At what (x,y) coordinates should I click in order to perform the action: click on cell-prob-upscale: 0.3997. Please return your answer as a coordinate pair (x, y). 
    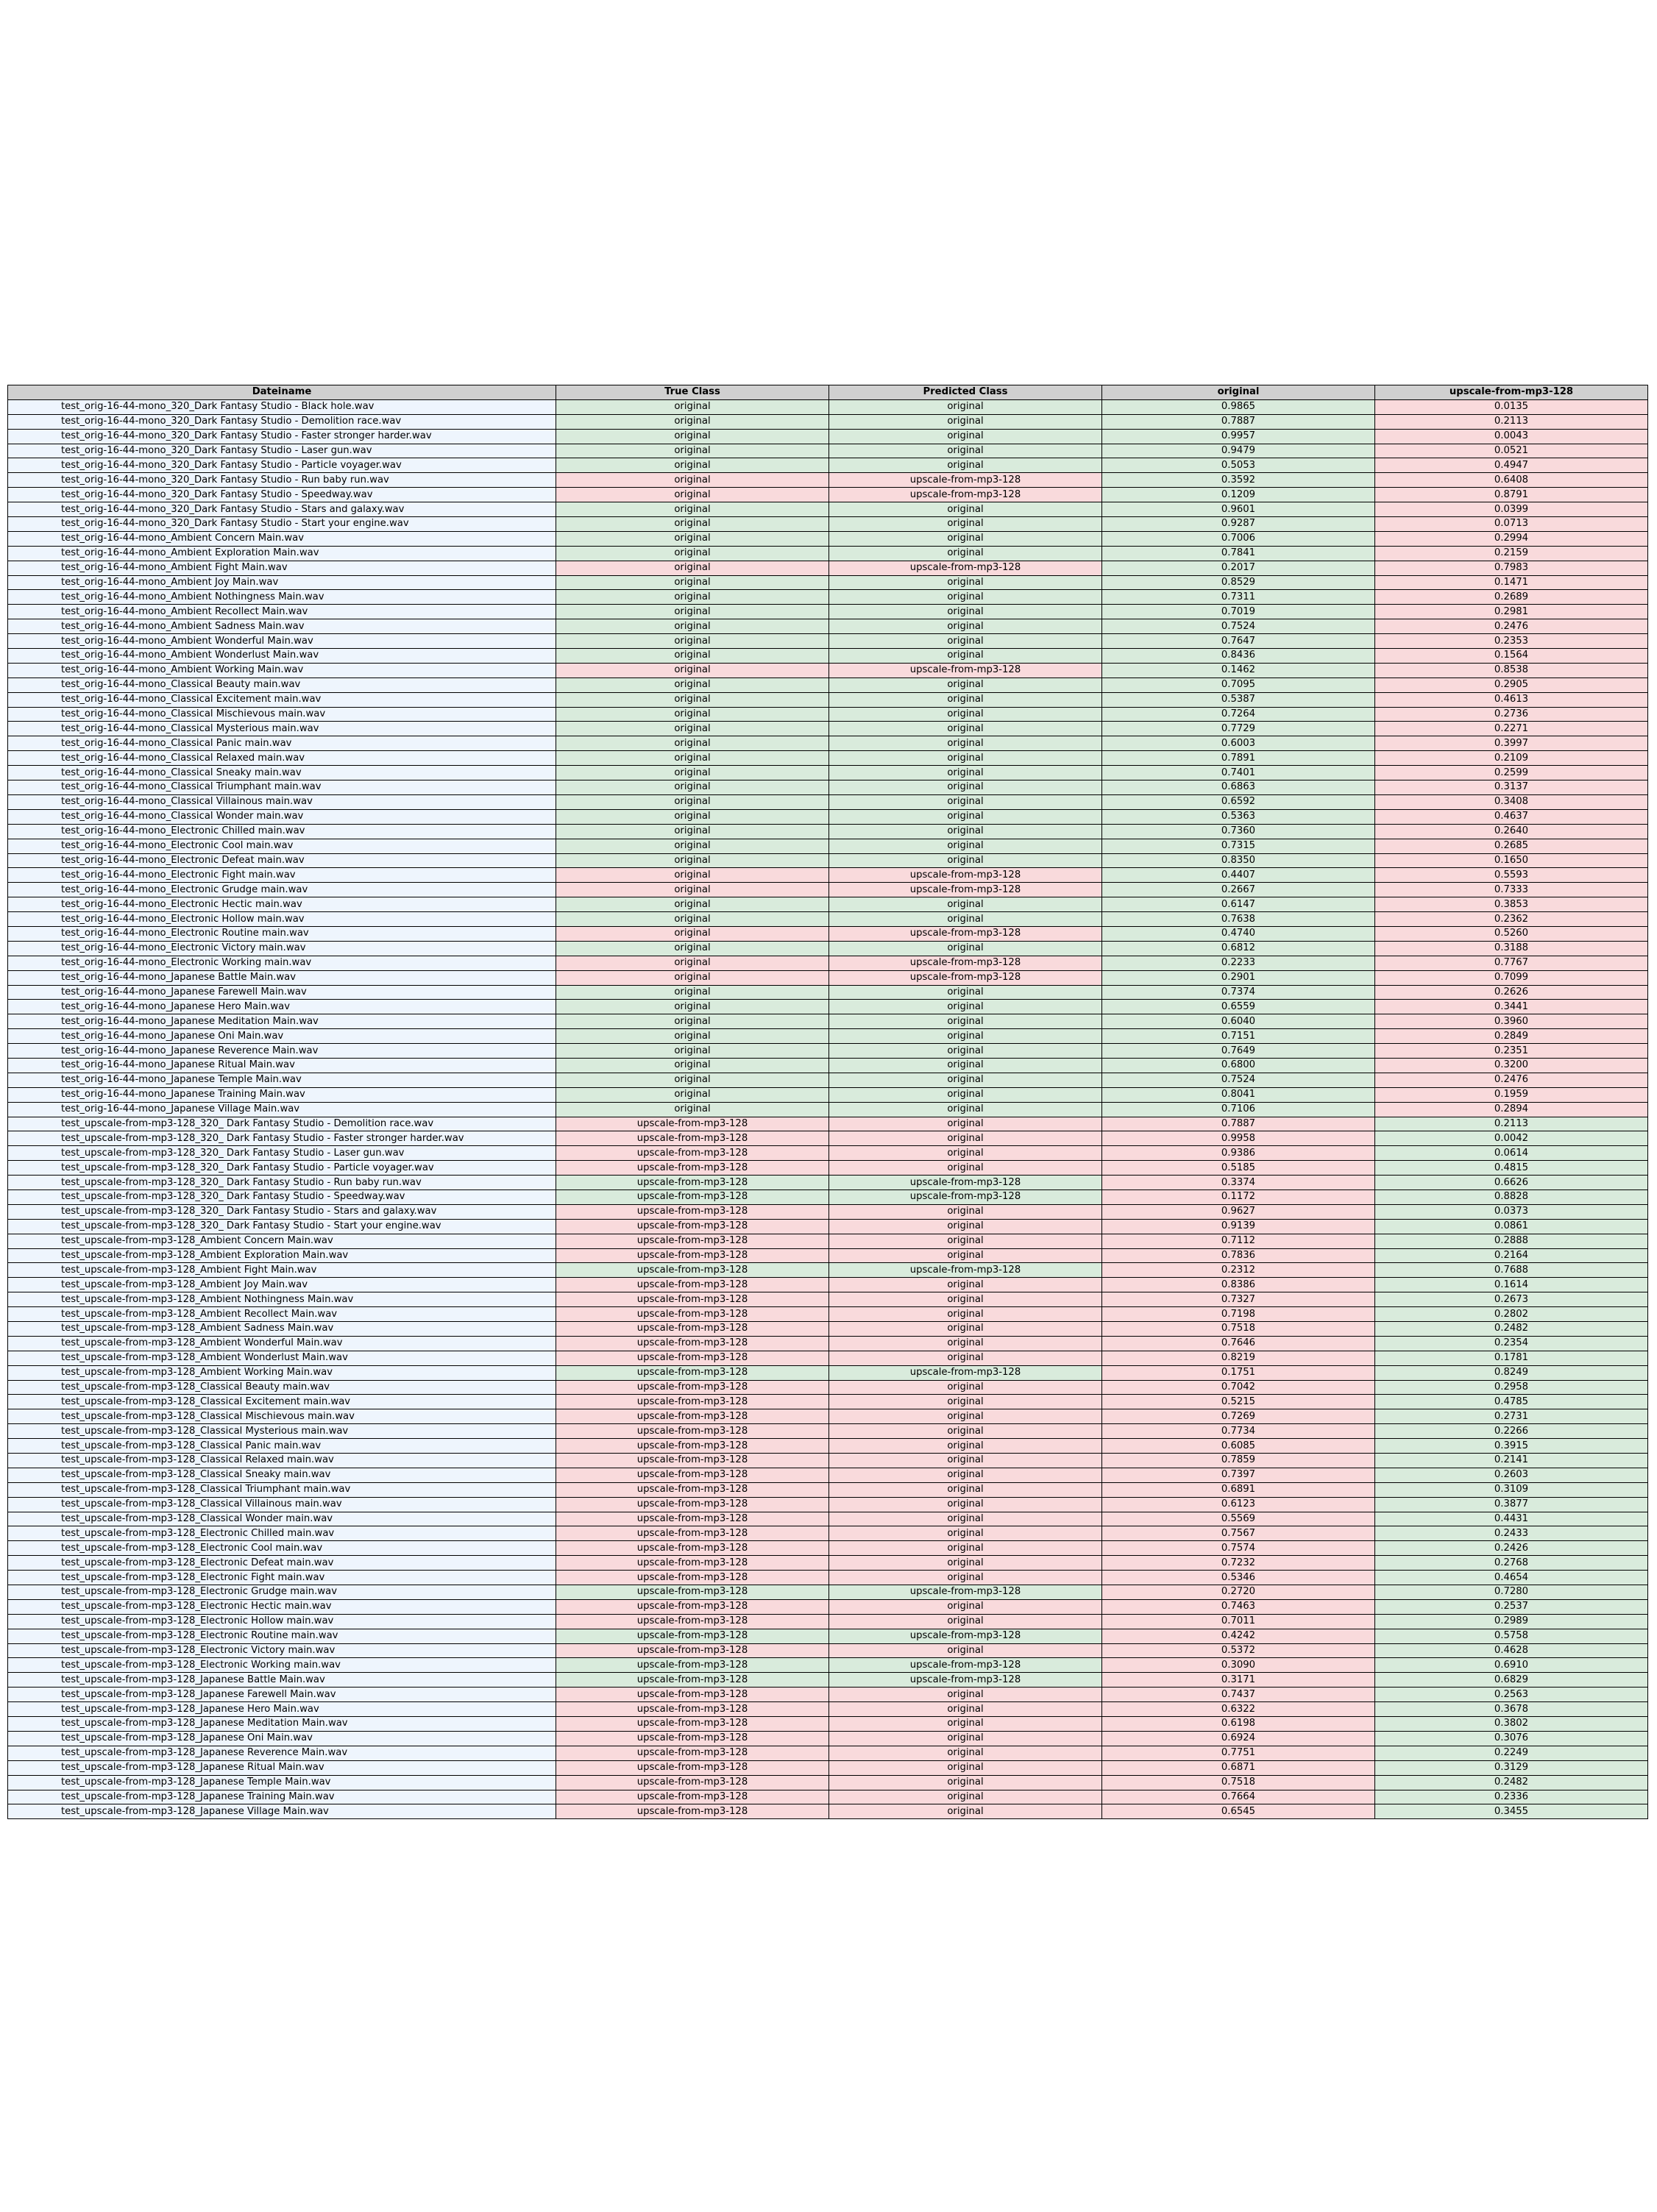
    Looking at the image, I should click on (1511, 744).